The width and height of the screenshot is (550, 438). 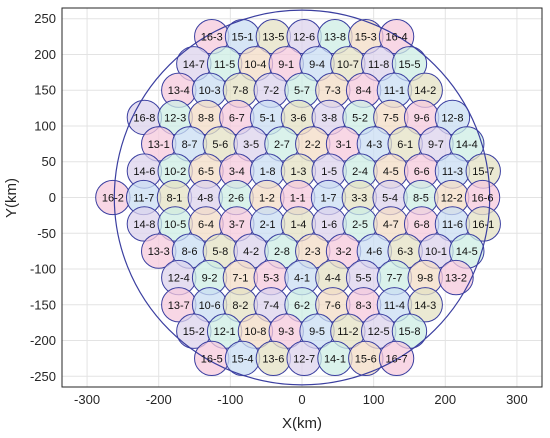 I want to click on beam-cell-label: 16-8, so click(x=144, y=118).